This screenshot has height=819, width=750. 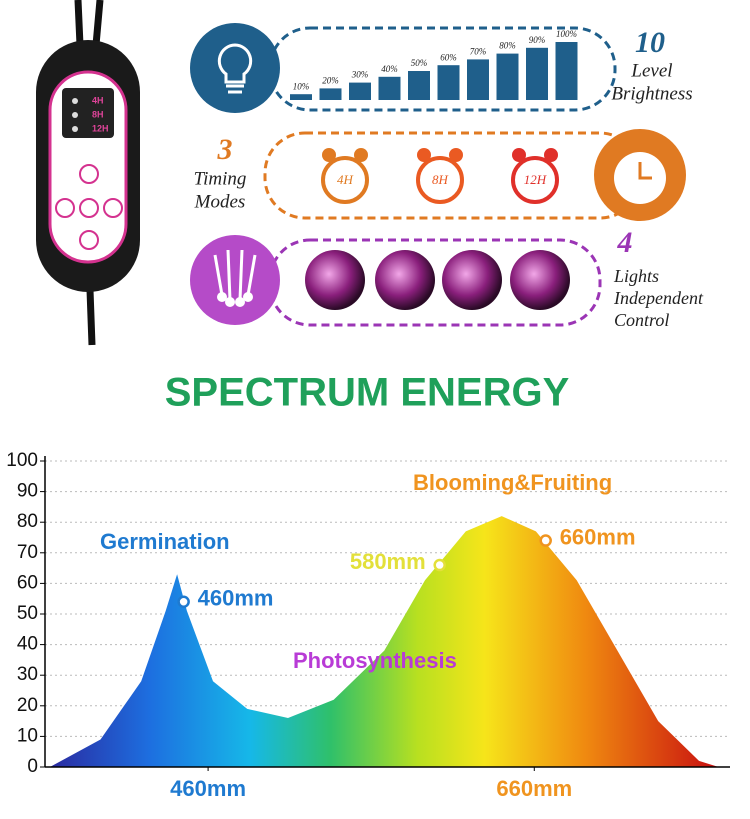 What do you see at coordinates (650, 42) in the screenshot?
I see `brightness-number: 10` at bounding box center [650, 42].